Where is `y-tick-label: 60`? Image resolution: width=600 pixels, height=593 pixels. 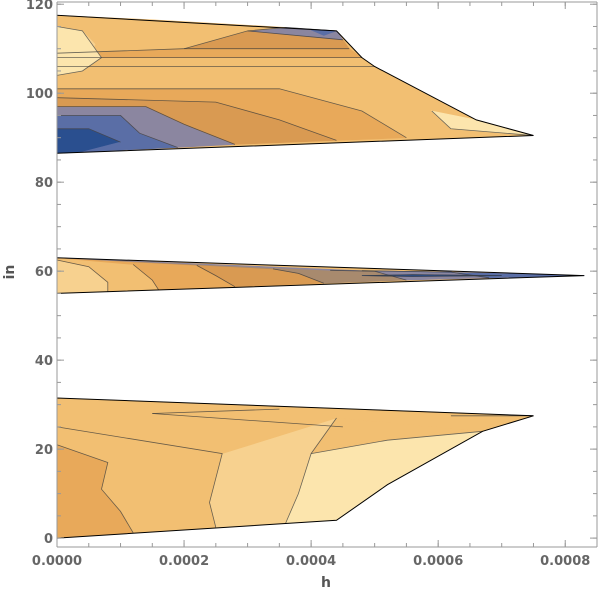 y-tick-label: 60 is located at coordinates (44, 272).